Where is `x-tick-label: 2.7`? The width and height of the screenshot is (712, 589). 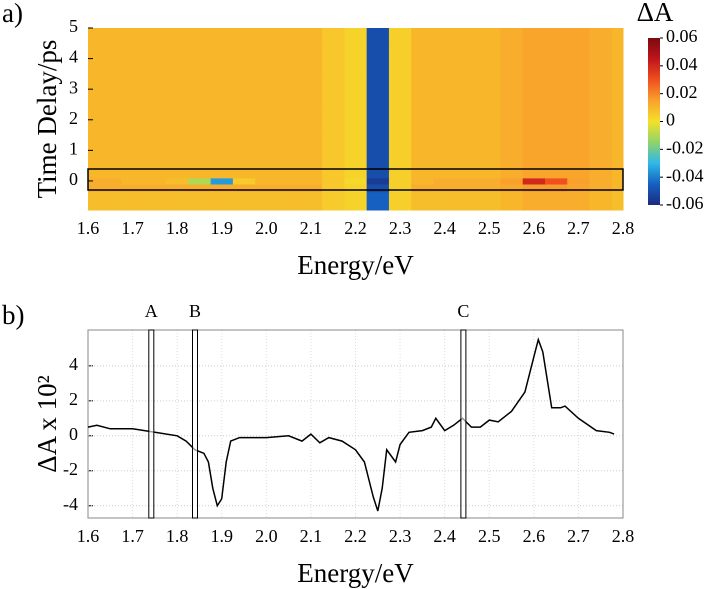 x-tick-label: 2.7 is located at coordinates (578, 228).